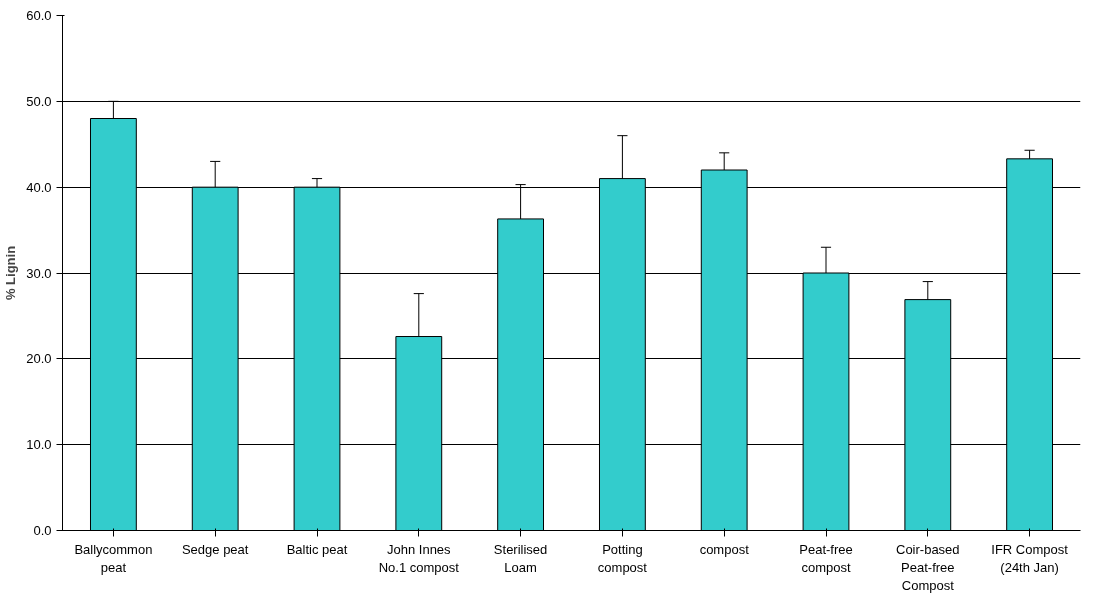 This screenshot has height=602, width=1109. Describe the element at coordinates (317, 549) in the screenshot. I see `x-tick-label: Baltic peat` at that location.